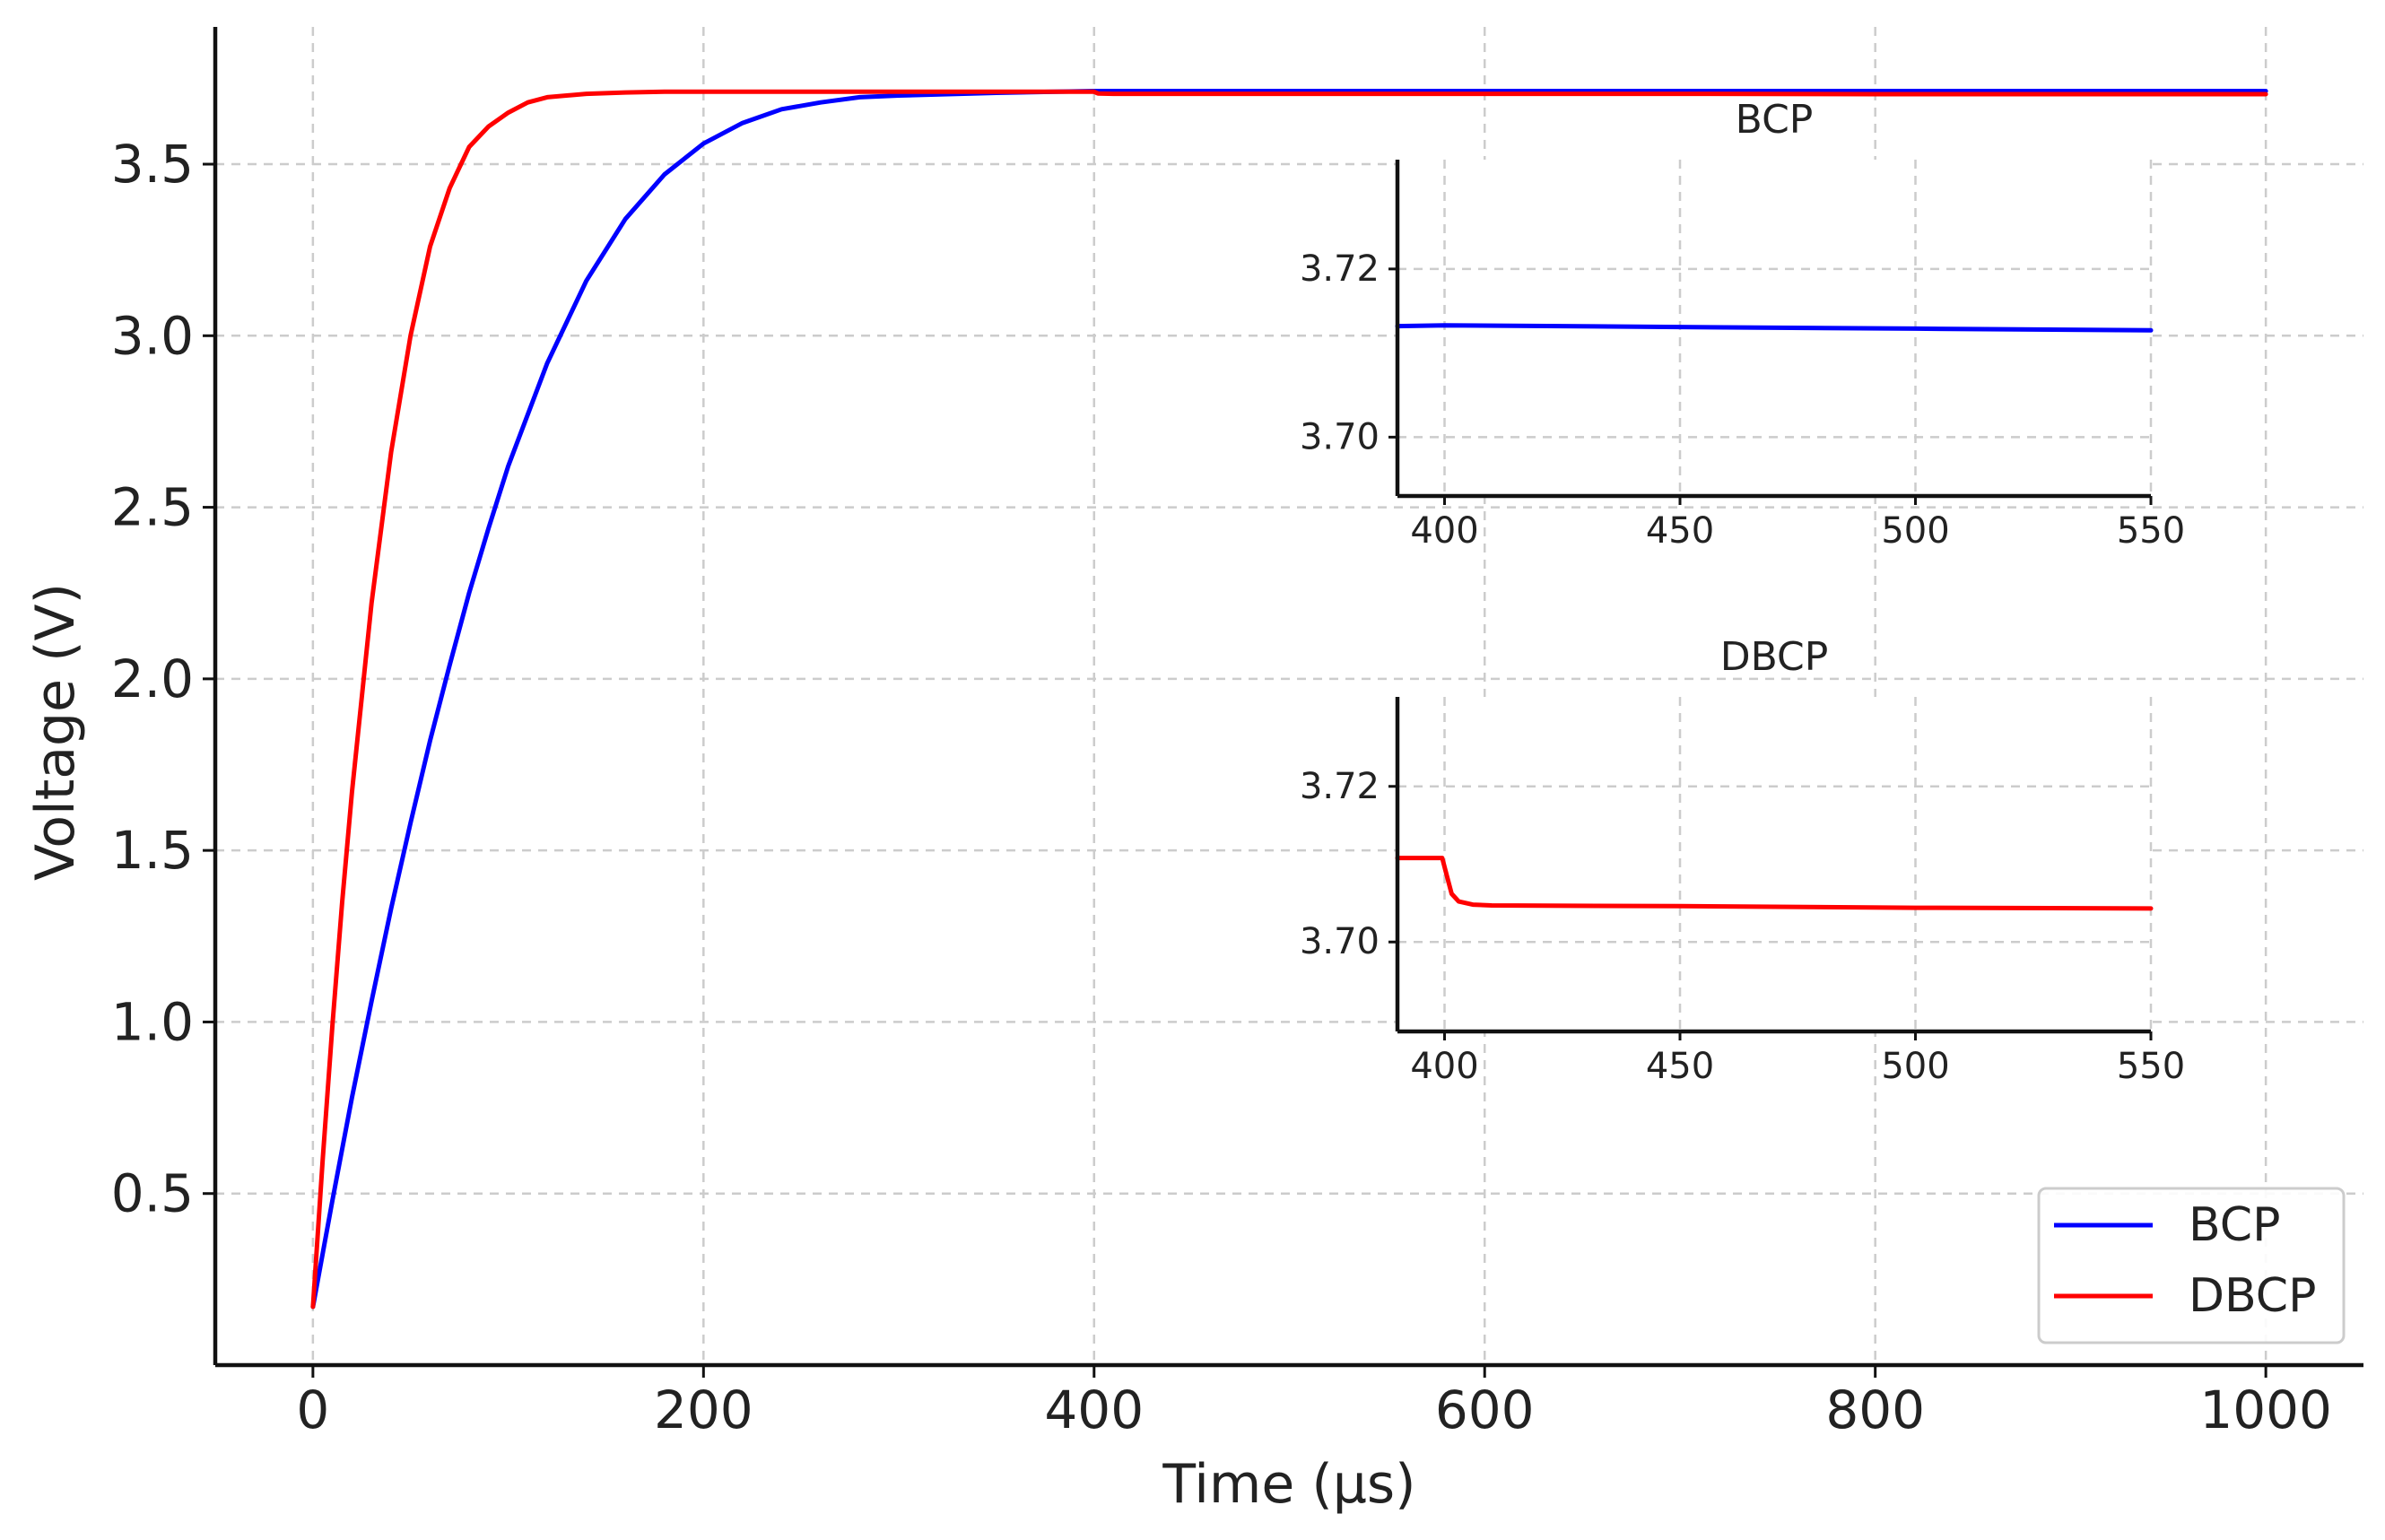 This screenshot has height=1540, width=2385. Describe the element at coordinates (1340, 786) in the screenshot. I see `inset-dbcp-y-tick-label: 3.72` at that location.